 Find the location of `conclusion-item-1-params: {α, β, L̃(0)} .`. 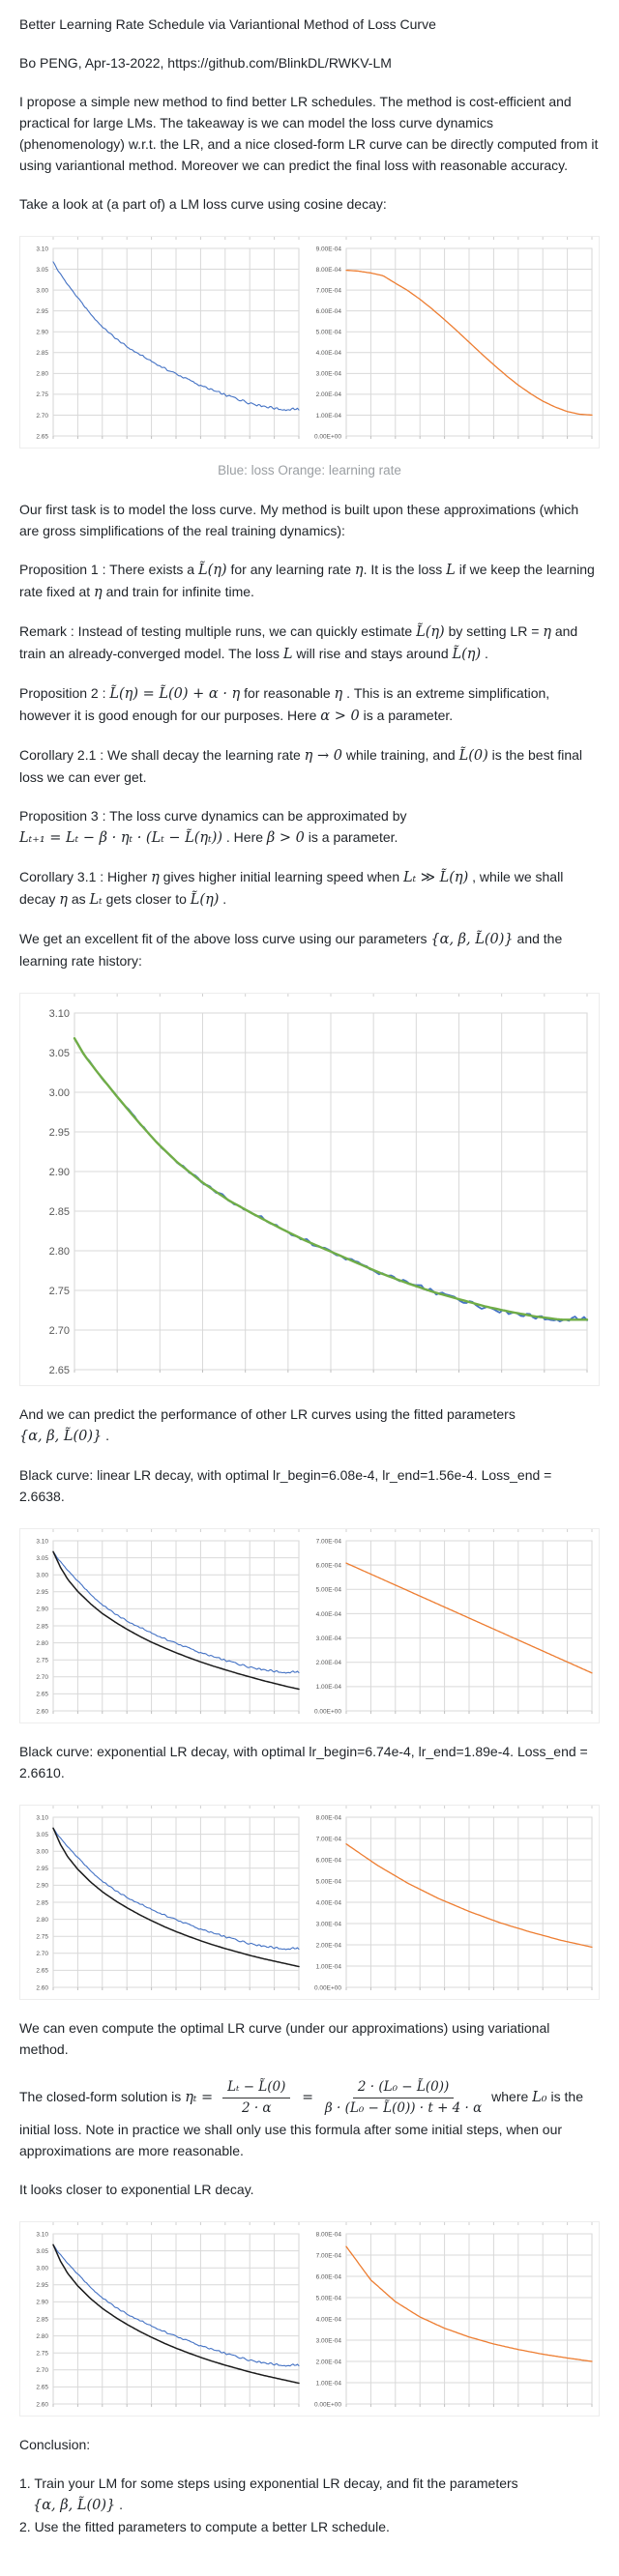

conclusion-item-1-params: {α, β, L̃(0)} . is located at coordinates (78, 2505).